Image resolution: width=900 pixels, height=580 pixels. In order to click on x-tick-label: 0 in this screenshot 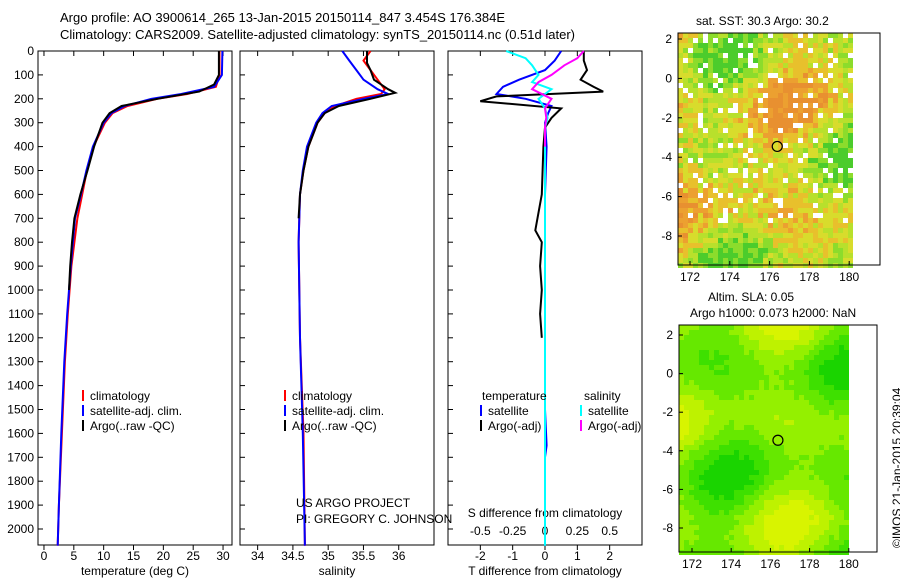, I will do `click(44, 556)`.